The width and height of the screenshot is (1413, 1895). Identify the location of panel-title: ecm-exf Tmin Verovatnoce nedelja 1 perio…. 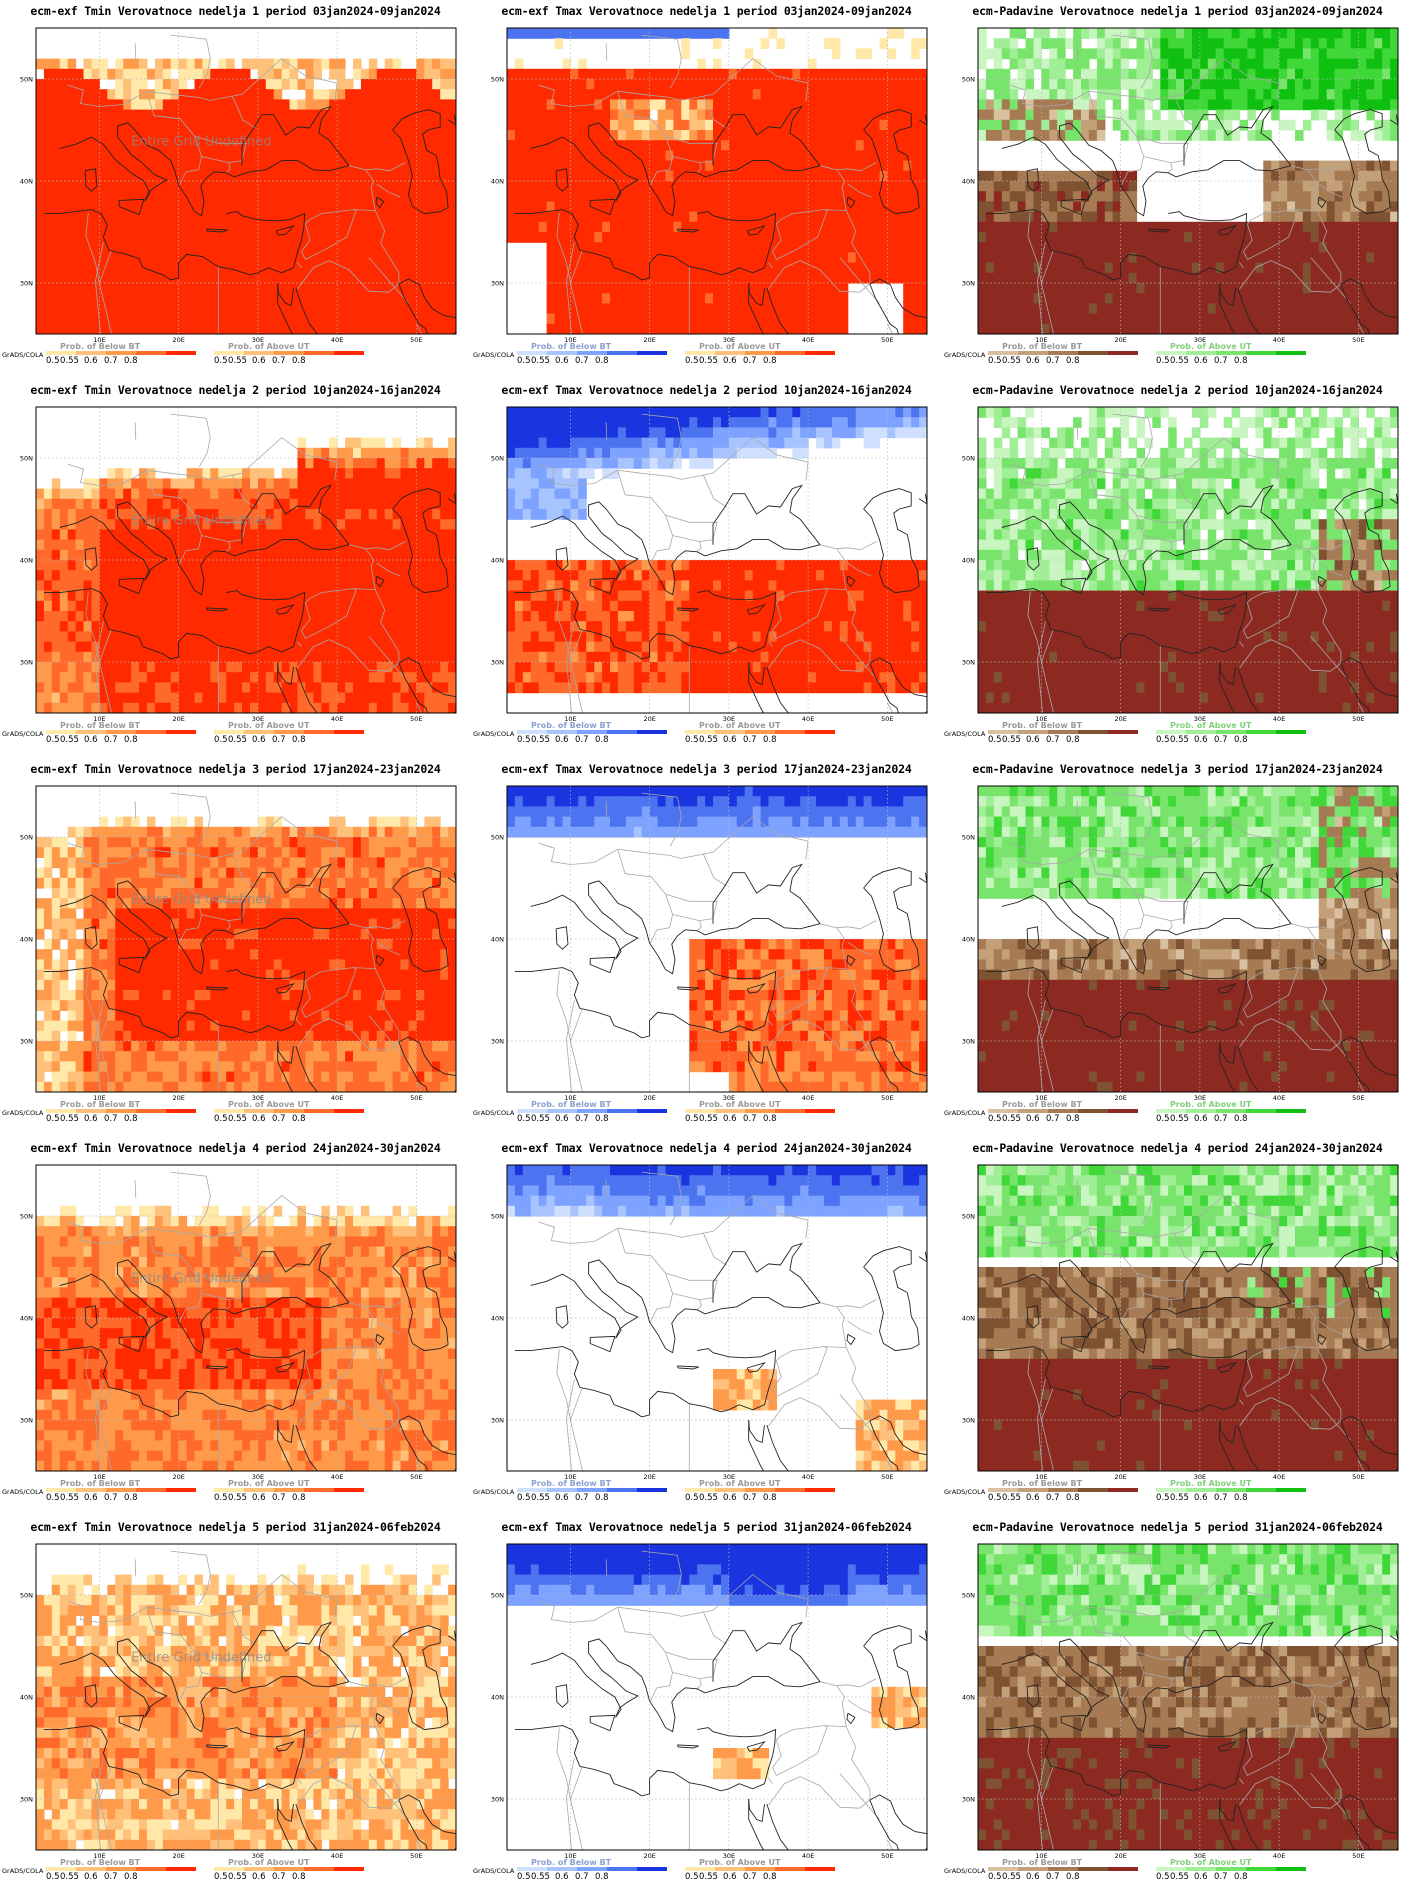
(235, 11).